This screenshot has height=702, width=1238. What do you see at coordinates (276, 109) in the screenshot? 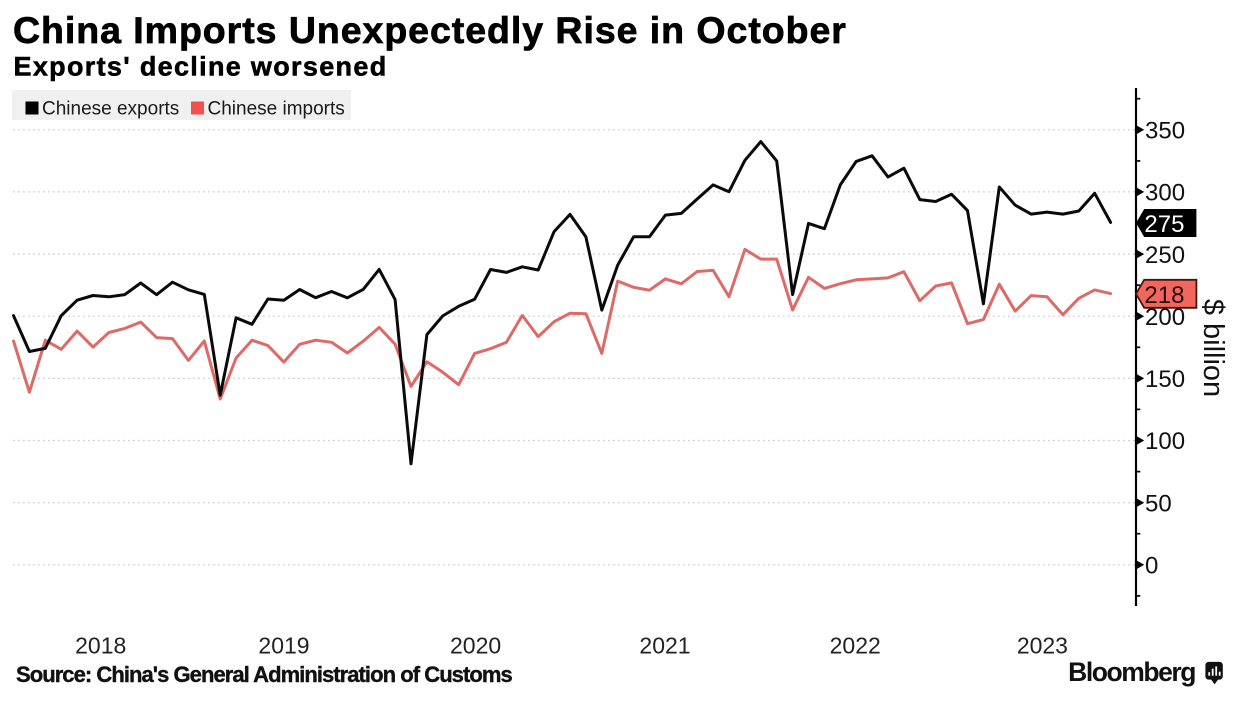
I see `svg-text: Chinese imports` at bounding box center [276, 109].